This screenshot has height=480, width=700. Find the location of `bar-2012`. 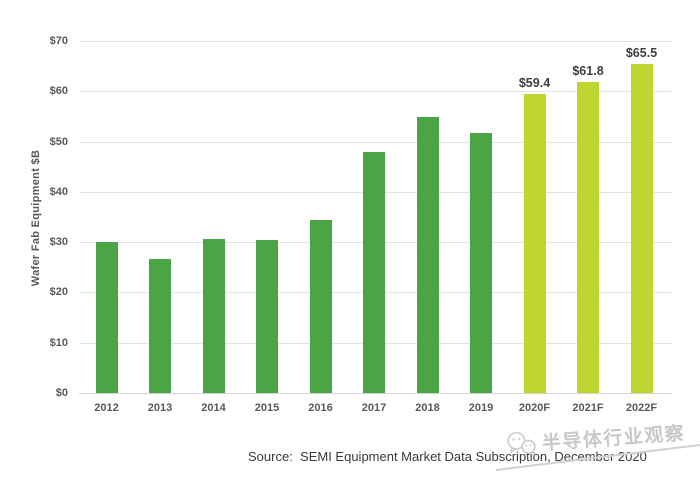

bar-2012 is located at coordinates (106, 317).